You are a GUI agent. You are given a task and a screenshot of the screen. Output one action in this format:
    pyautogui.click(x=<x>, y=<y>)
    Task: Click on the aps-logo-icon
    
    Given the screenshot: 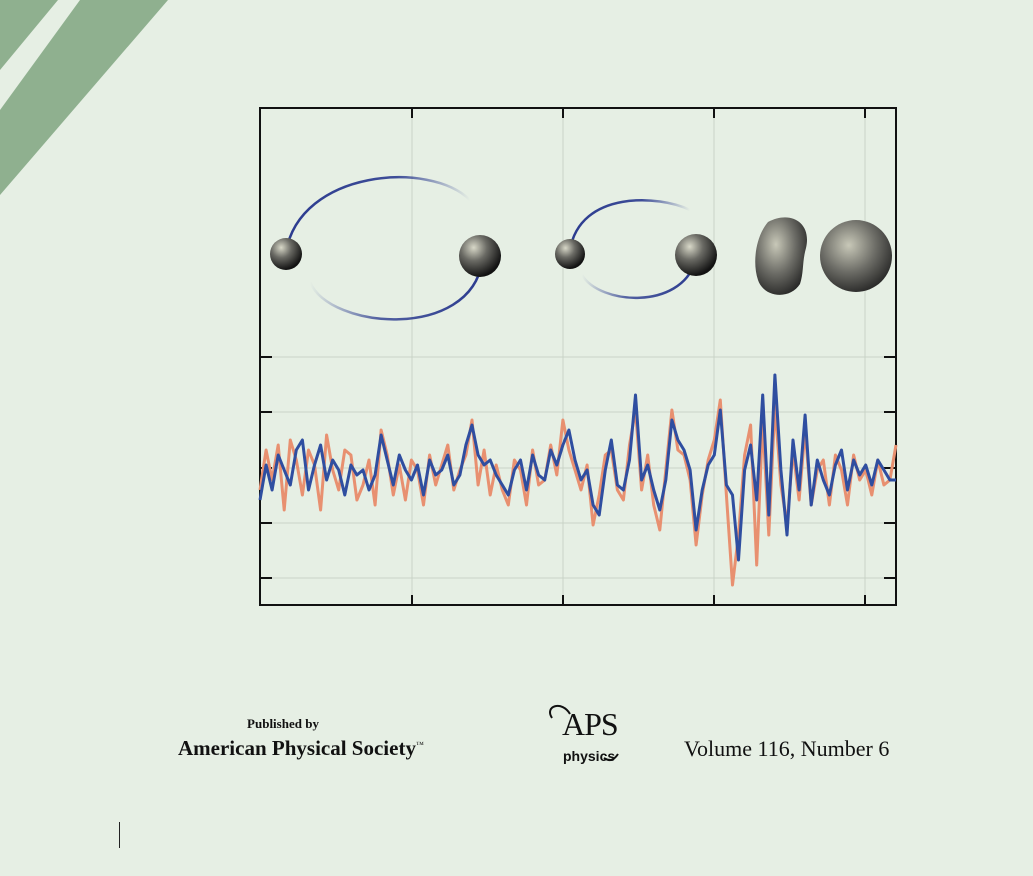 What is the action you would take?
    pyautogui.click(x=584, y=733)
    